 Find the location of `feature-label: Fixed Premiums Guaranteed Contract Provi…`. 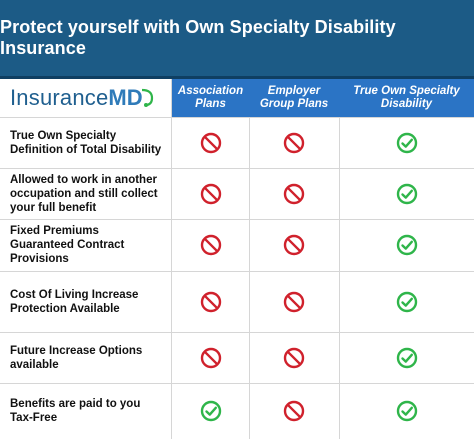

feature-label: Fixed Premiums Guaranteed Contract Provi… is located at coordinates (67, 245).